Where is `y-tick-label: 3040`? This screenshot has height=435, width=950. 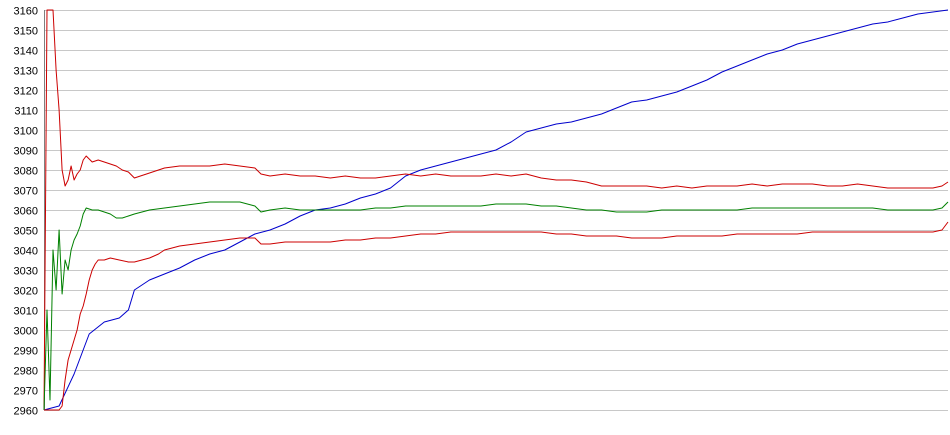
y-tick-label: 3040 is located at coordinates (26, 252).